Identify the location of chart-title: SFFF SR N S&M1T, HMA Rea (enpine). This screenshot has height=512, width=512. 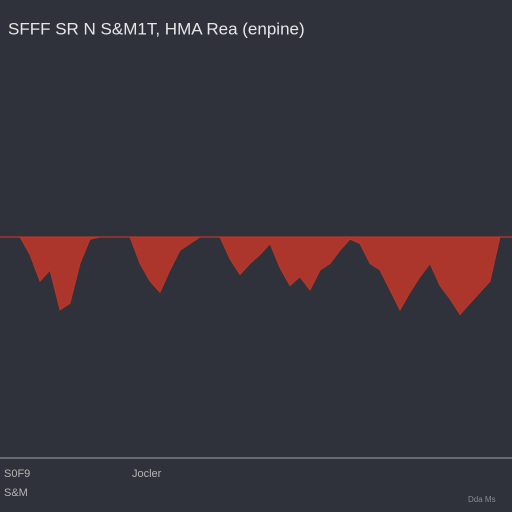
(156, 28).